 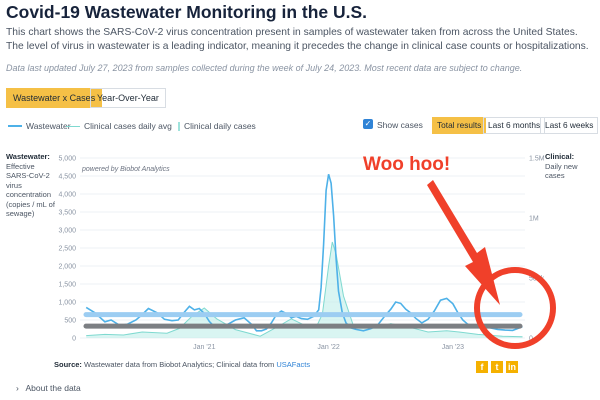 I want to click on legend-wastewater: Wastewater, so click(x=39, y=126).